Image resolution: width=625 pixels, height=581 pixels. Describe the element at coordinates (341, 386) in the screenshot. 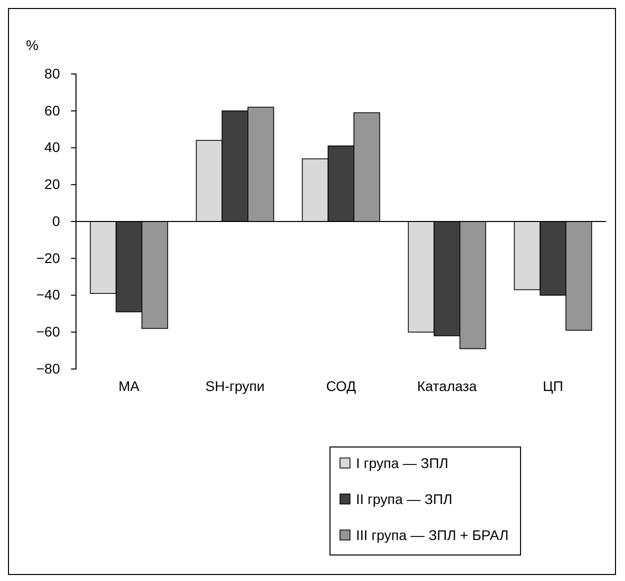

I see `x-tick-label: СОД` at that location.